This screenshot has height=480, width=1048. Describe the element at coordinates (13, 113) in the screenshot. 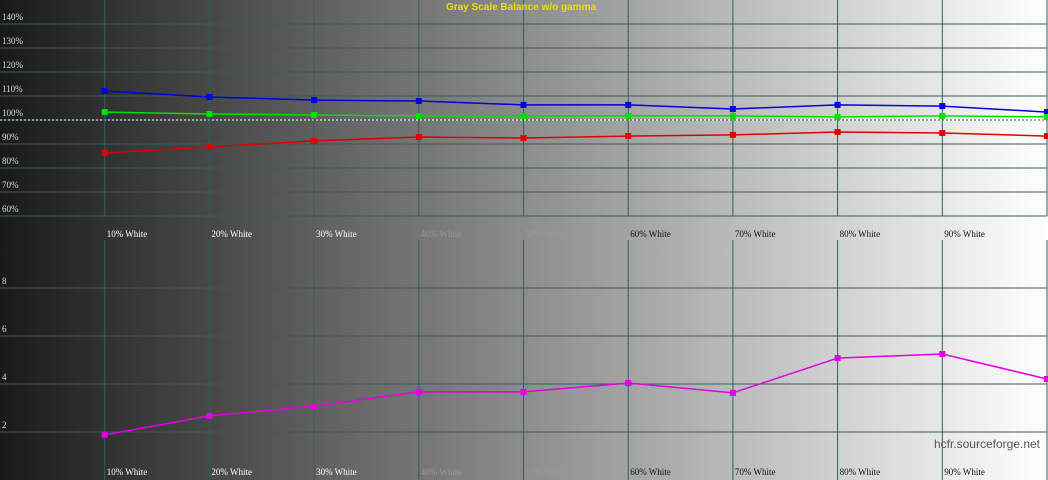

I see `y-tick-label: 100%` at that location.